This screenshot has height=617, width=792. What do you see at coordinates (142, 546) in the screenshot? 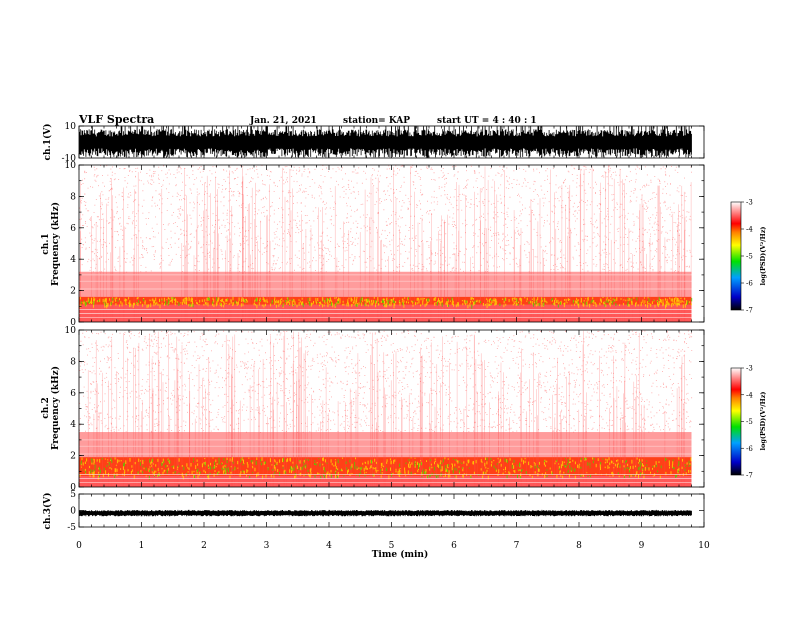
I see `x-tick-label: 1` at bounding box center [142, 546].